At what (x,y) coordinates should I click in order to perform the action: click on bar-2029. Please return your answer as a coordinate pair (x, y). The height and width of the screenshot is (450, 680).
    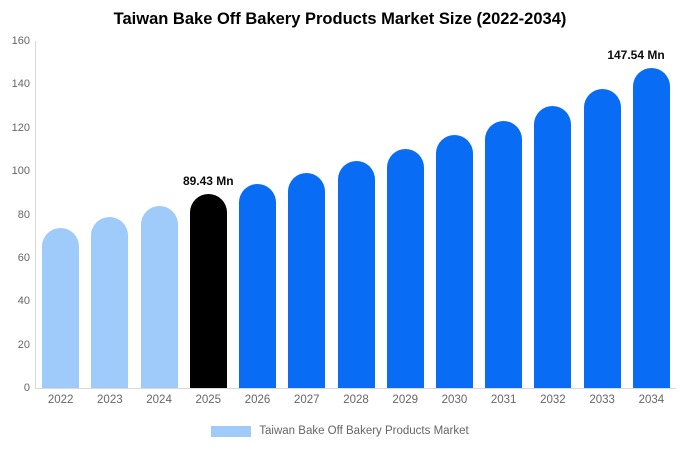
    Looking at the image, I should click on (405, 268).